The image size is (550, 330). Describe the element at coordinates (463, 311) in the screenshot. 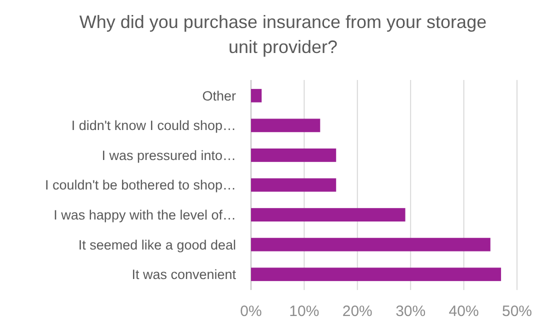

I see `x-tick-label: 40%` at that location.